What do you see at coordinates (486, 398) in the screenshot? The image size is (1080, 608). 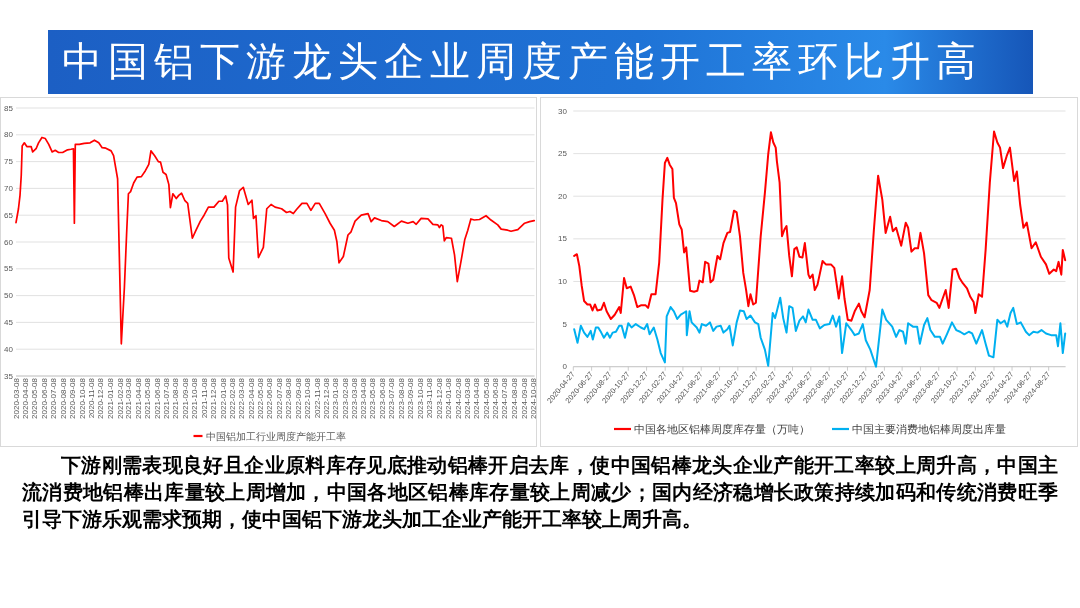 I see `x-tick-label: 2024-05-08` at bounding box center [486, 398].